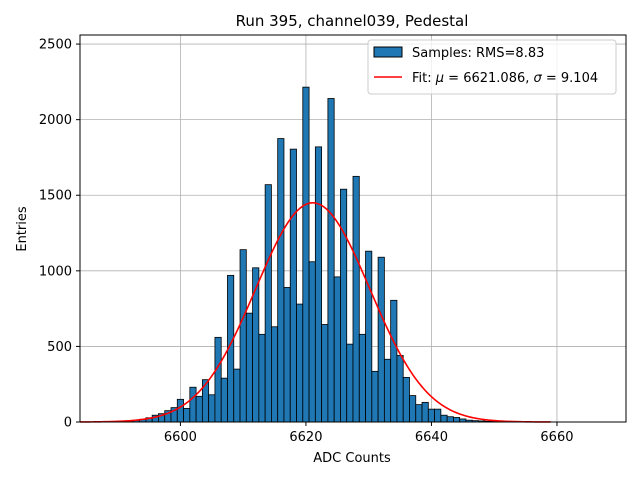 The image size is (640, 480). What do you see at coordinates (55, 196) in the screenshot?
I see `y-tick-label: 1500` at bounding box center [55, 196].